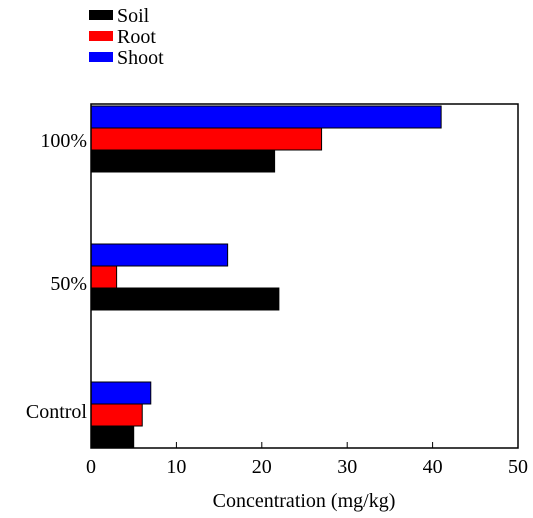  What do you see at coordinates (136, 37) in the screenshot?
I see `legend-label-root: Root` at bounding box center [136, 37].